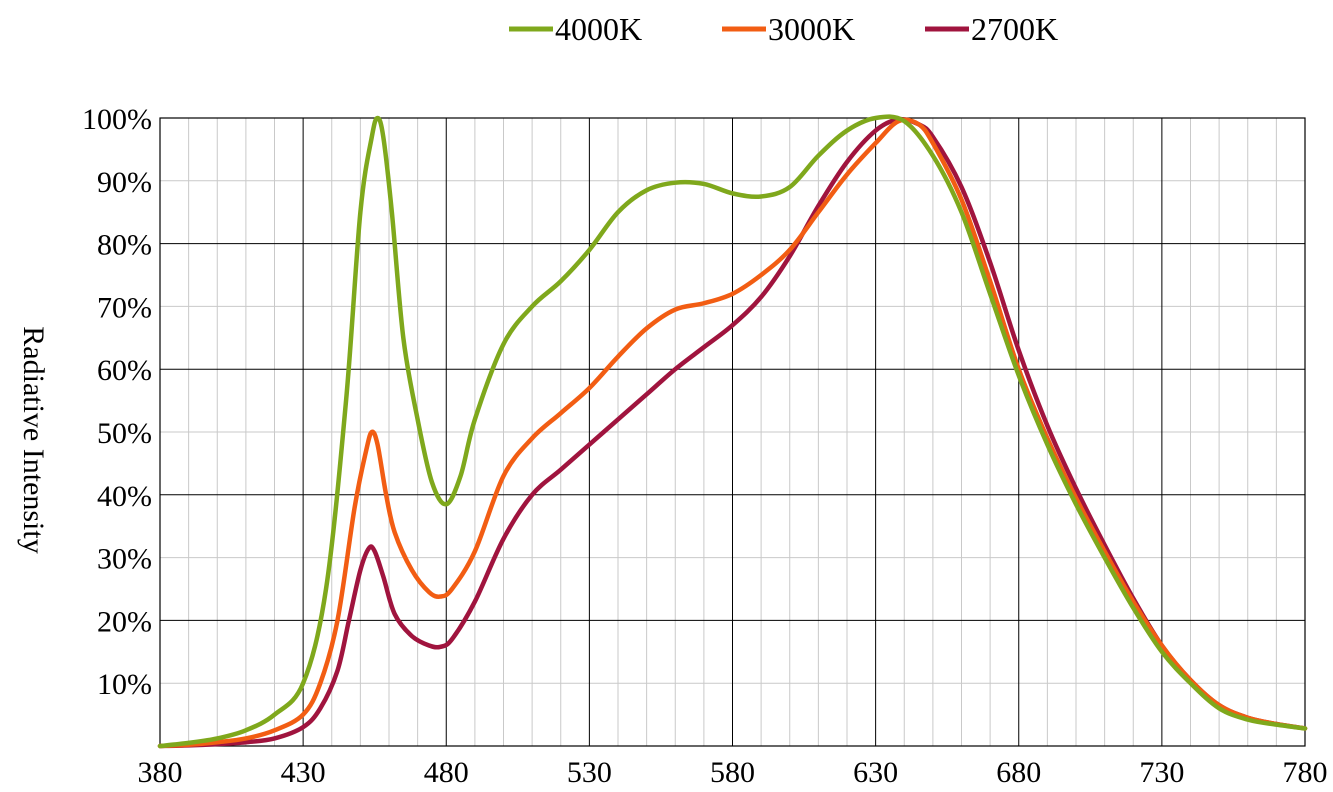  What do you see at coordinates (598, 29) in the screenshot?
I see `legend-label: 4000K` at bounding box center [598, 29].